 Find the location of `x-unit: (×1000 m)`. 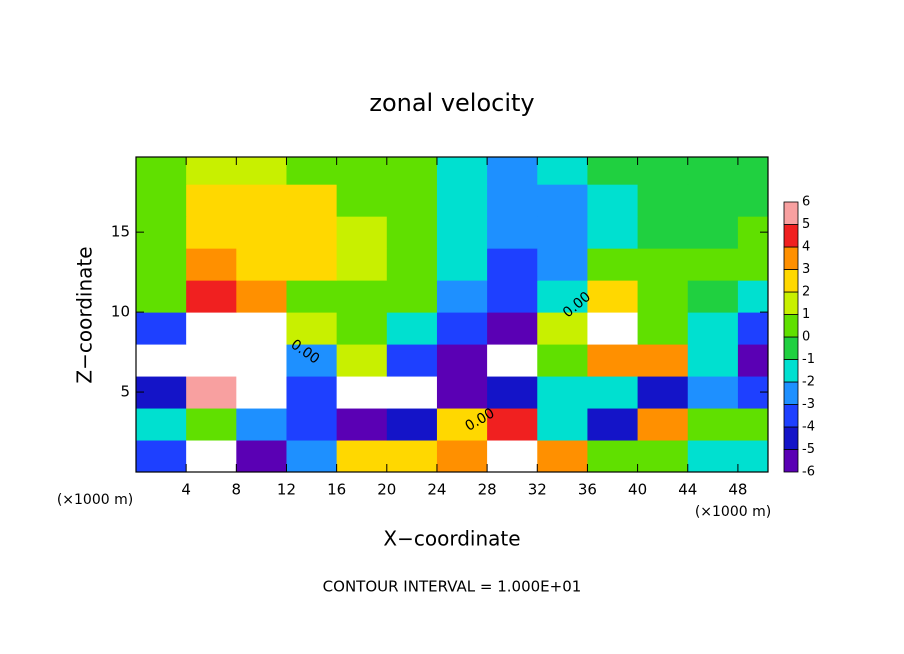

x-unit: (×1000 m) is located at coordinates (733, 512).